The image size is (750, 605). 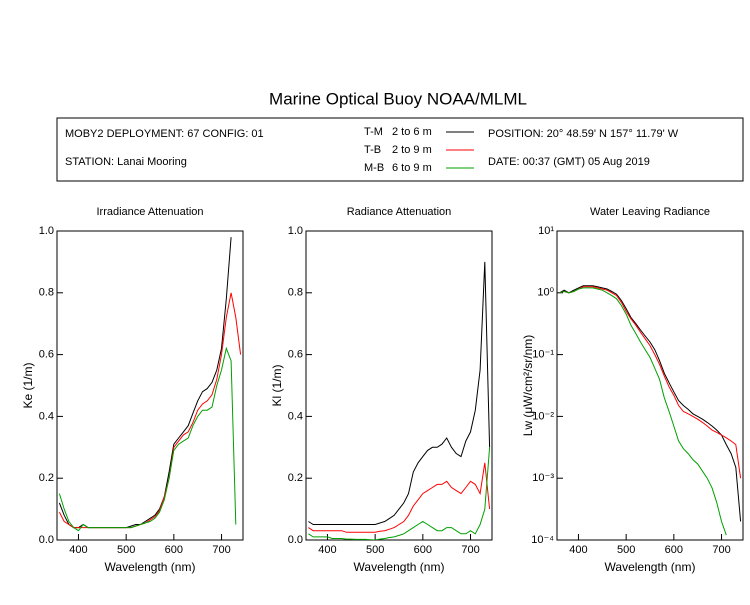 I want to click on legend-name: T-B, so click(x=372, y=150).